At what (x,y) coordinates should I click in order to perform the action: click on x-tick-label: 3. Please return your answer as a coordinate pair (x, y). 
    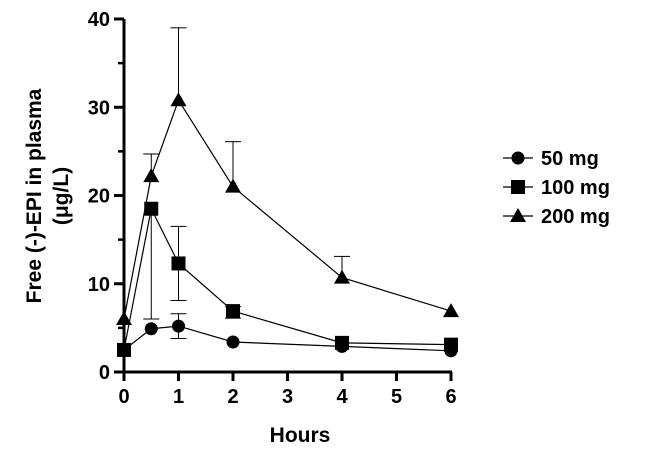
    Looking at the image, I should click on (287, 397).